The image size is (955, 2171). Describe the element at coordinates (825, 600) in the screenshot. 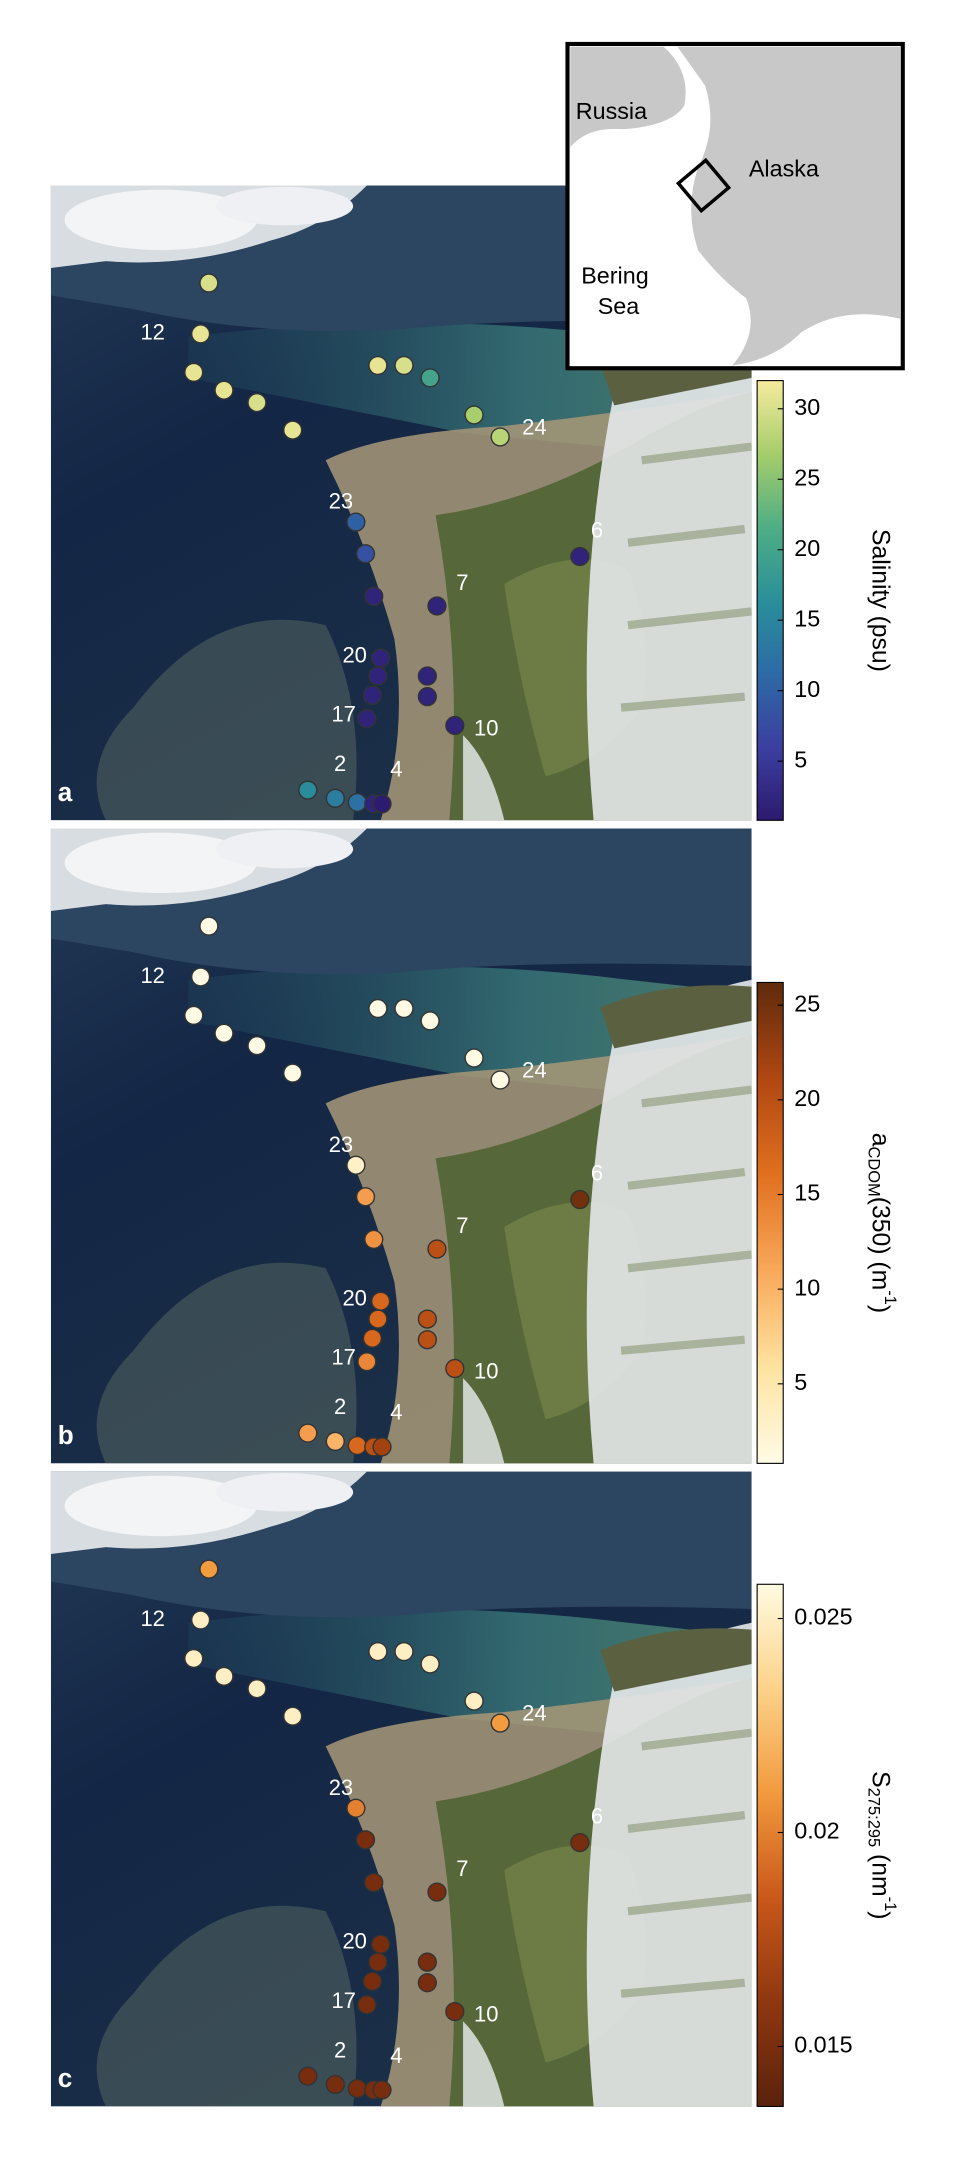

I see `colorbar: 5 10 15 20 25 30 Salinity (psu)` at that location.